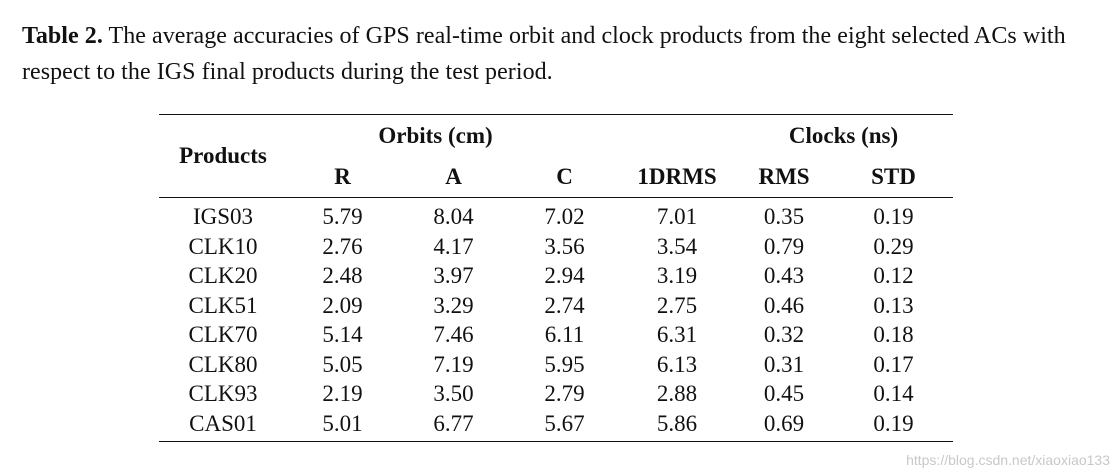  I want to click on value-cell: 0.79, so click(784, 246).